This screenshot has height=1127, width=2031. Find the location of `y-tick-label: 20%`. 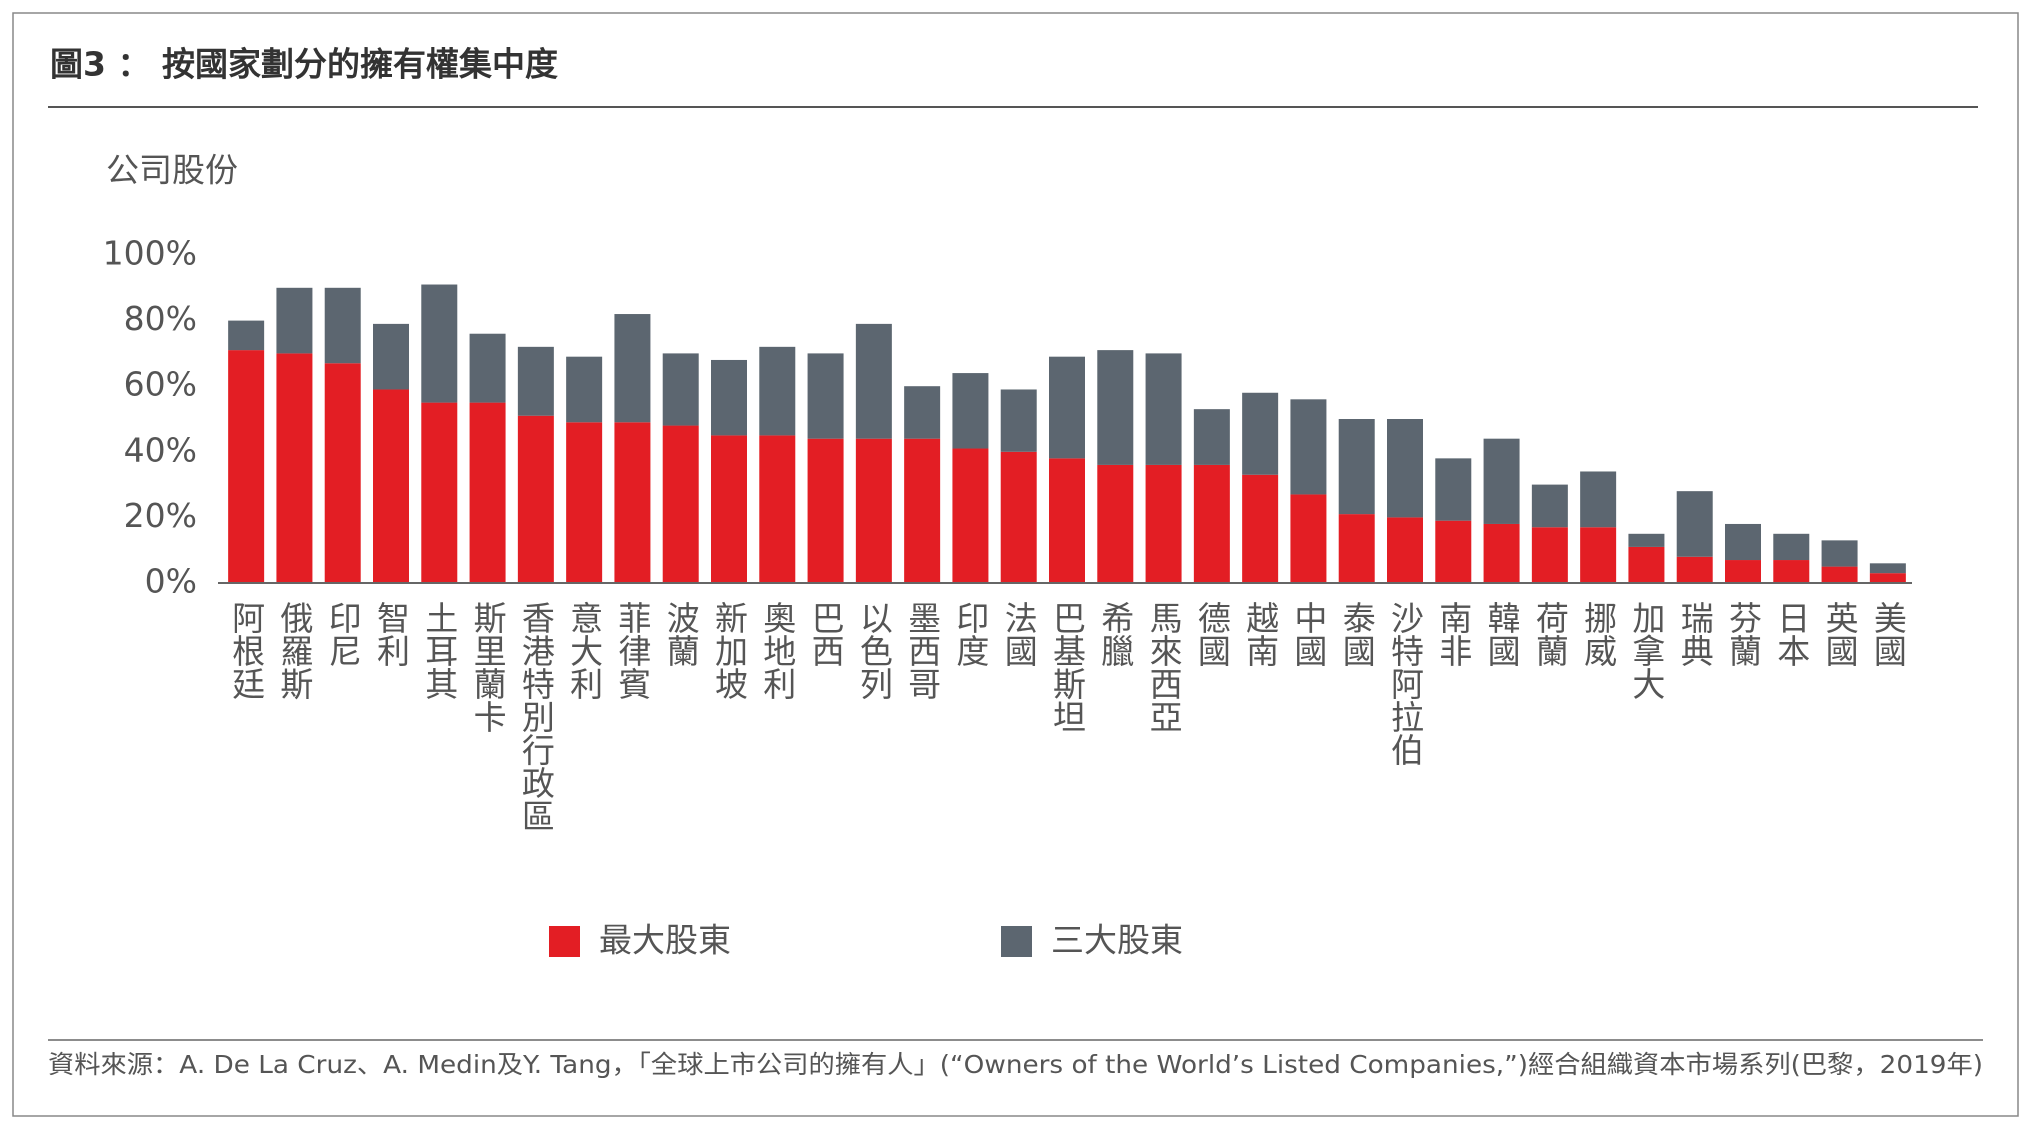

y-tick-label: 20% is located at coordinates (160, 515).